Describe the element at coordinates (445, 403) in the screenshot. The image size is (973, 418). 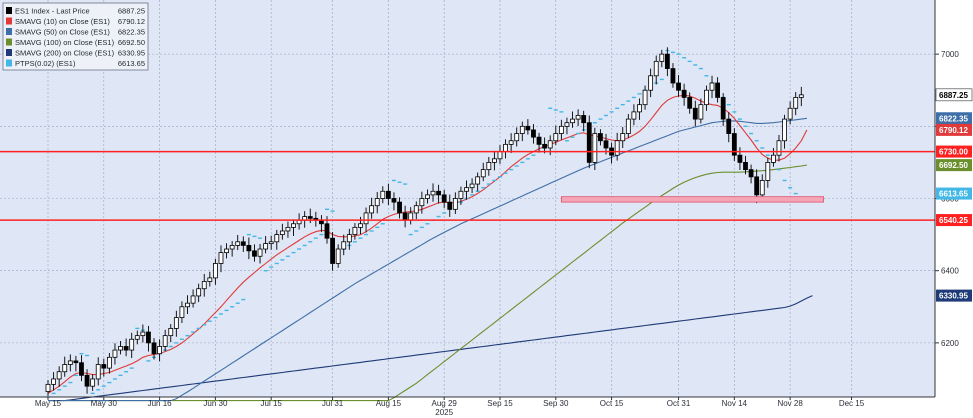
I see `x-tick-label: Aug 29` at that location.